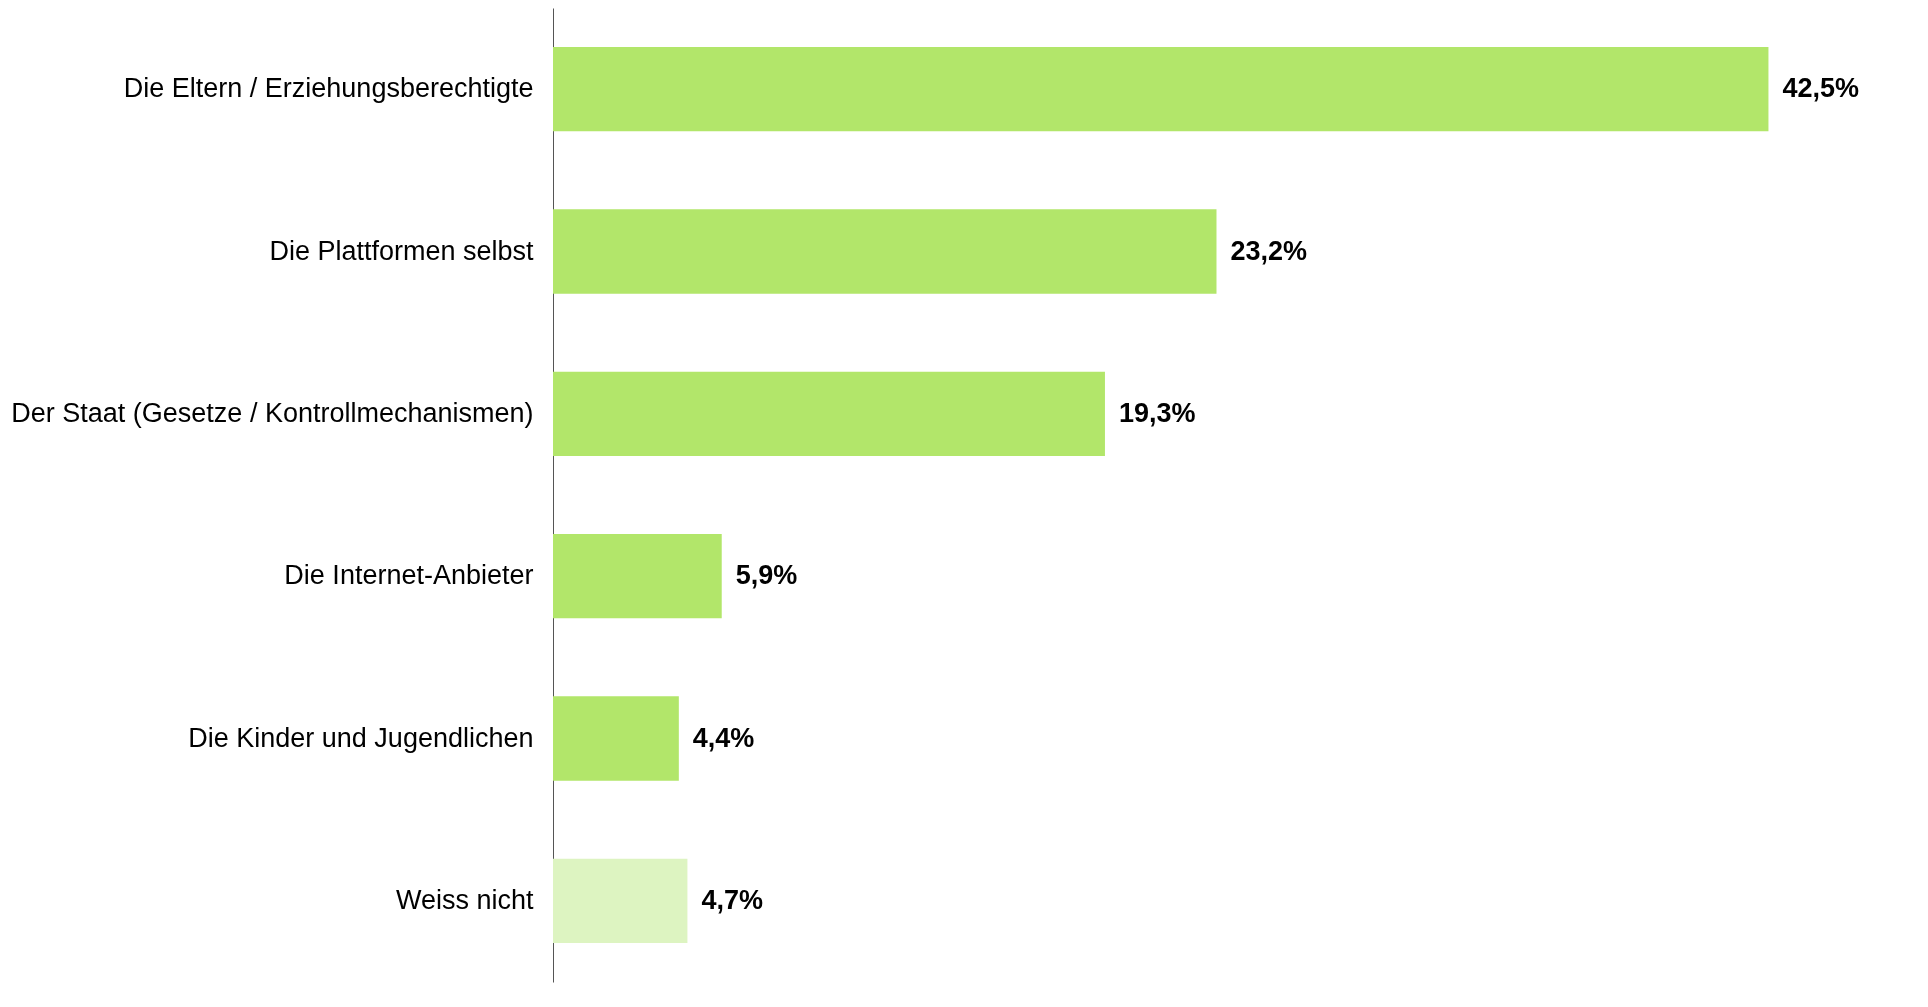  What do you see at coordinates (732, 899) in the screenshot?
I see `data-label: 4,7%` at bounding box center [732, 899].